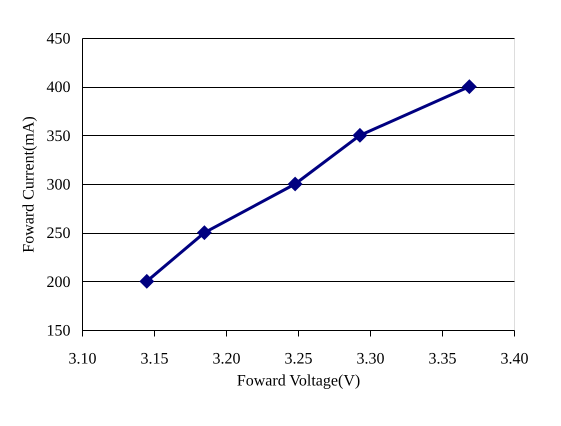 The image size is (561, 426). What do you see at coordinates (154, 359) in the screenshot?
I see `x-tick-label: 3.15` at bounding box center [154, 359].